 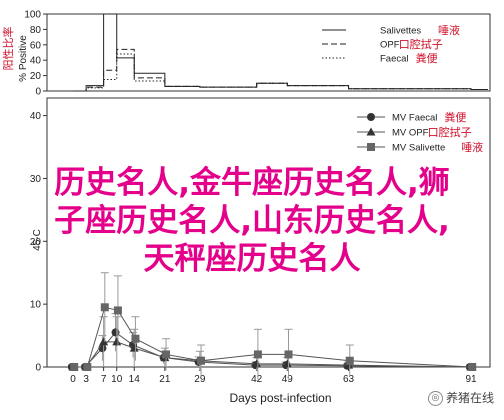 I want to click on wechat-icon: ◎, so click(x=435, y=398).